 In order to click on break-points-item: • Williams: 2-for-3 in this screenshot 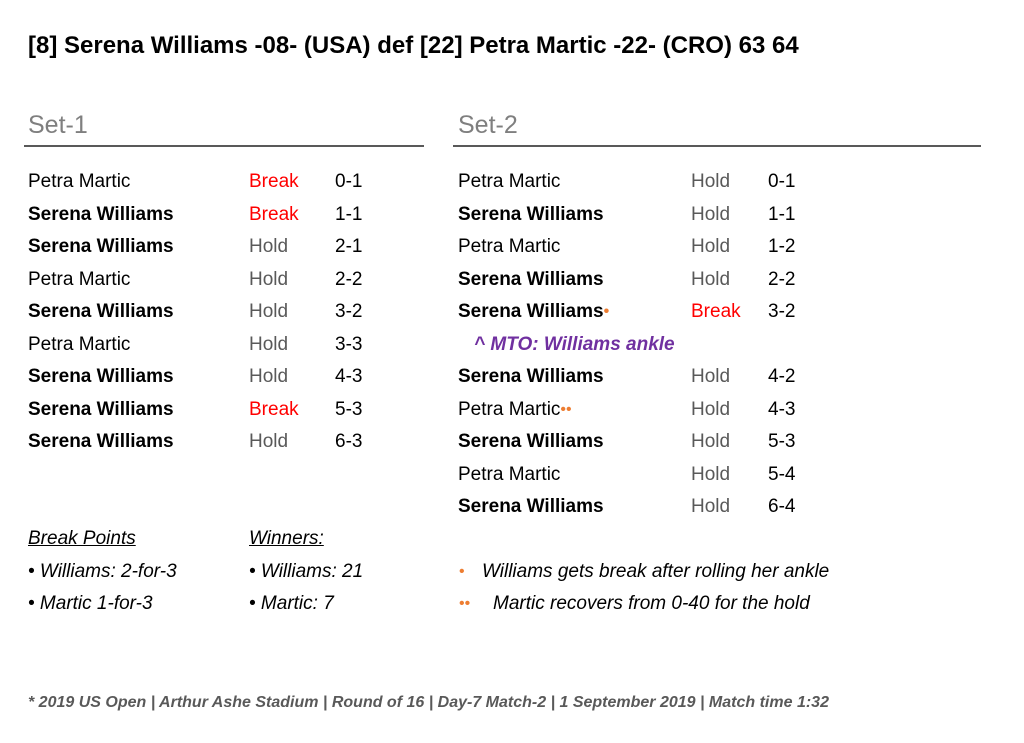, I will do `click(102, 571)`.